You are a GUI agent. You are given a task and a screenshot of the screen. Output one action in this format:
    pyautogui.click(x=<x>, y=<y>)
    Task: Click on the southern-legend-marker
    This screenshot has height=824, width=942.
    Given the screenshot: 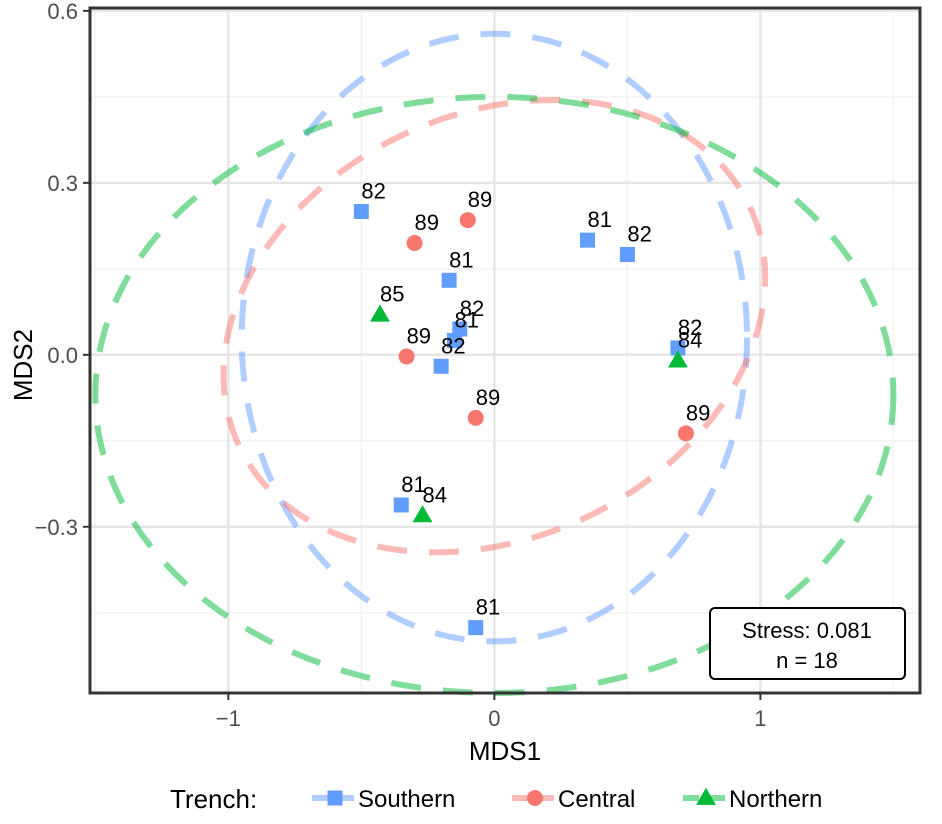 What is the action you would take?
    pyautogui.click(x=335, y=798)
    